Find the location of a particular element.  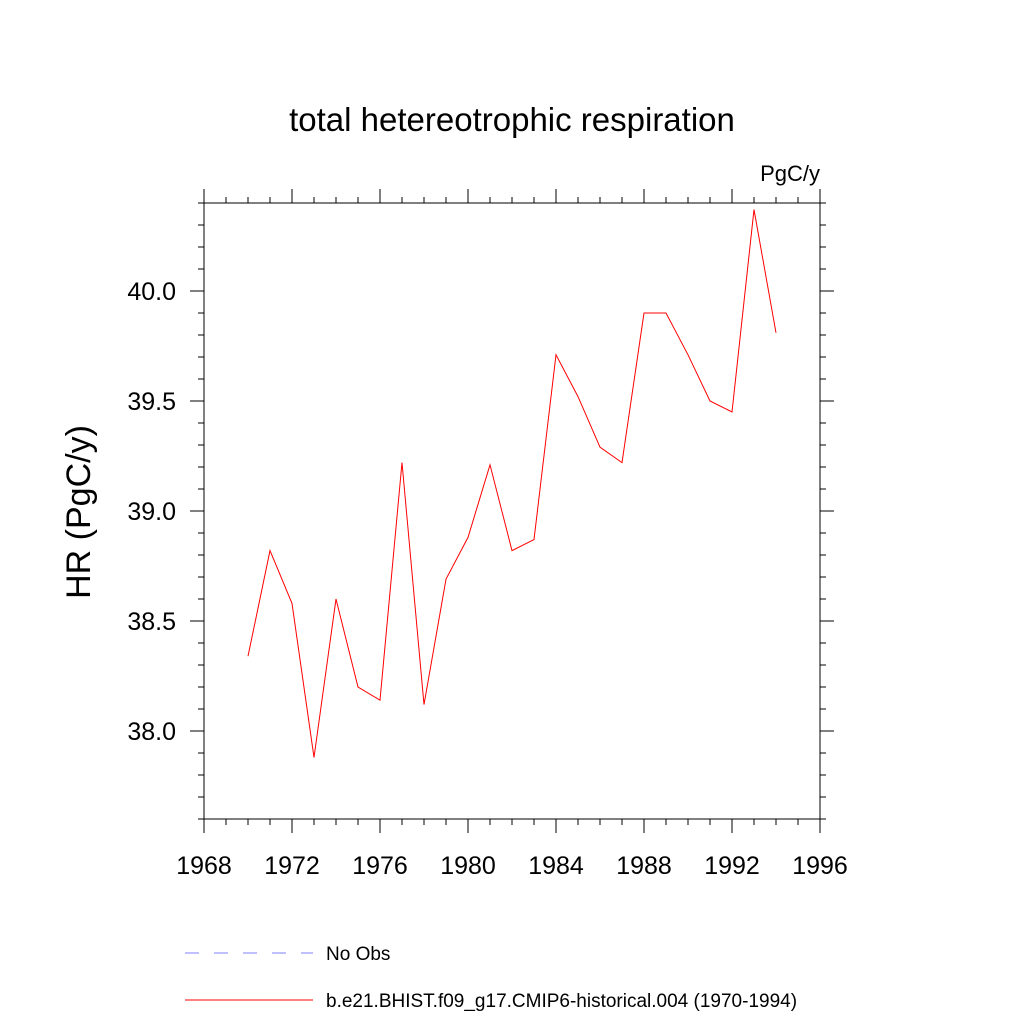

chart-title: total hetereotrophic respiration is located at coordinates (512, 119).